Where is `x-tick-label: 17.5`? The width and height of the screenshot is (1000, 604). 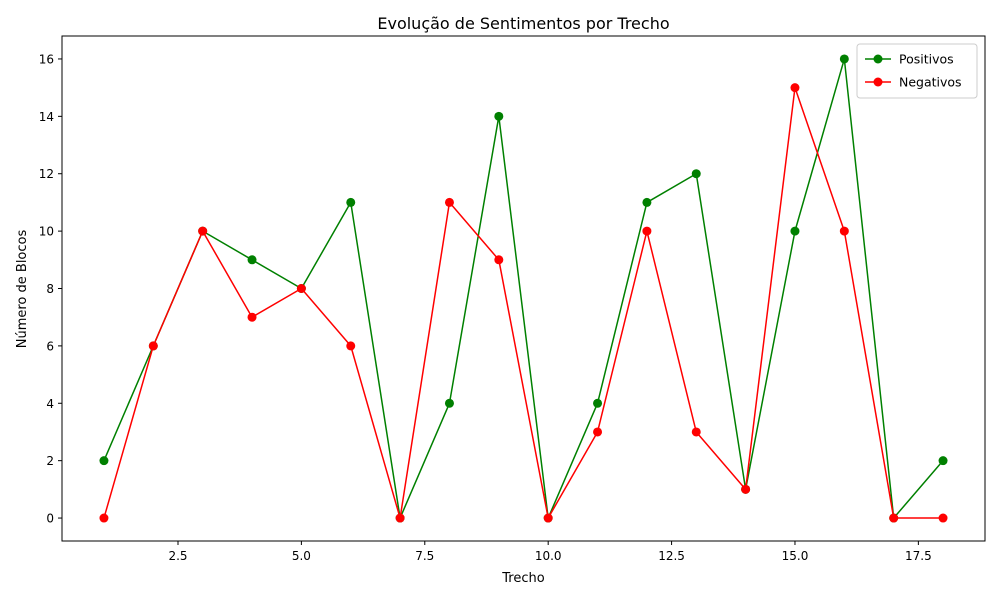
x-tick-label: 17.5 is located at coordinates (918, 556).